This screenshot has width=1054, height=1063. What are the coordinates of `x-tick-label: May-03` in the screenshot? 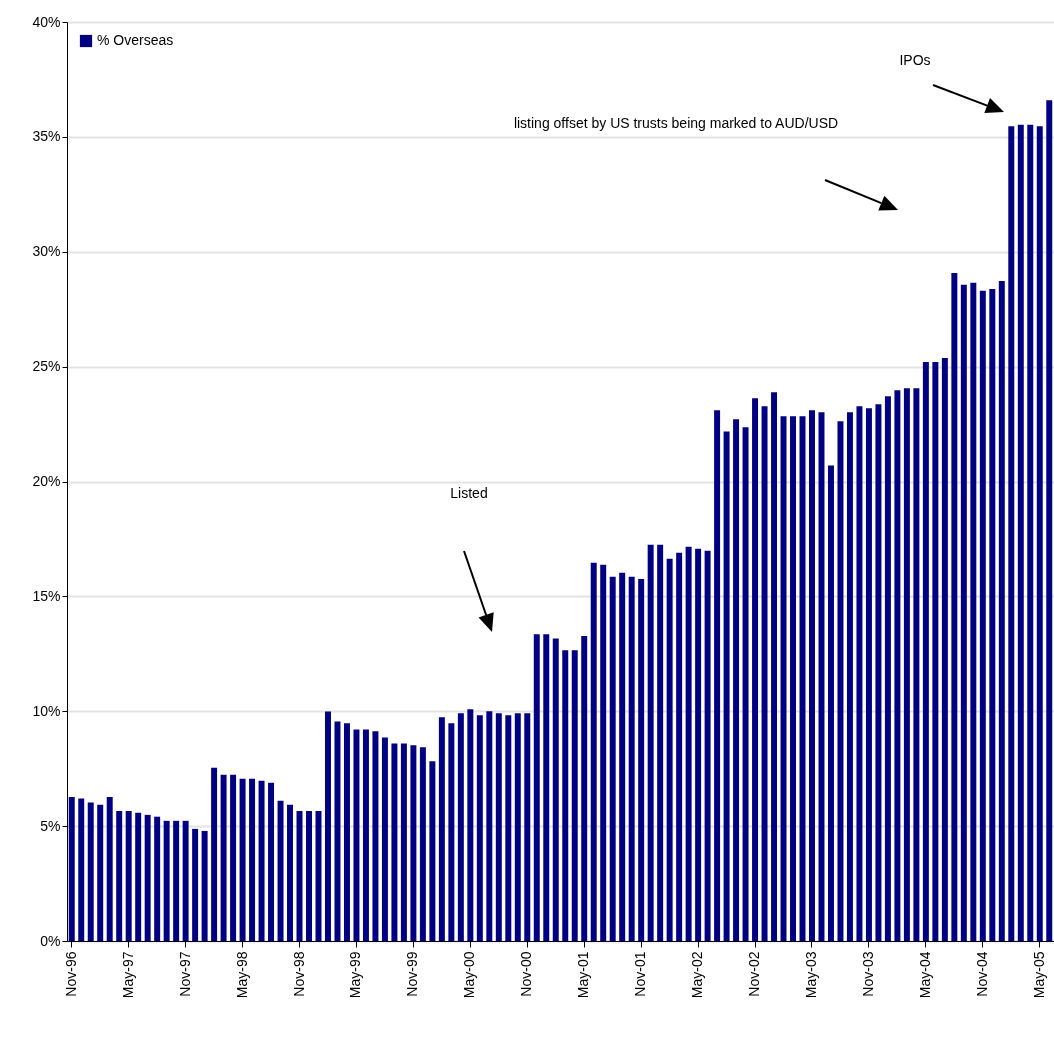 It's located at (811, 975).